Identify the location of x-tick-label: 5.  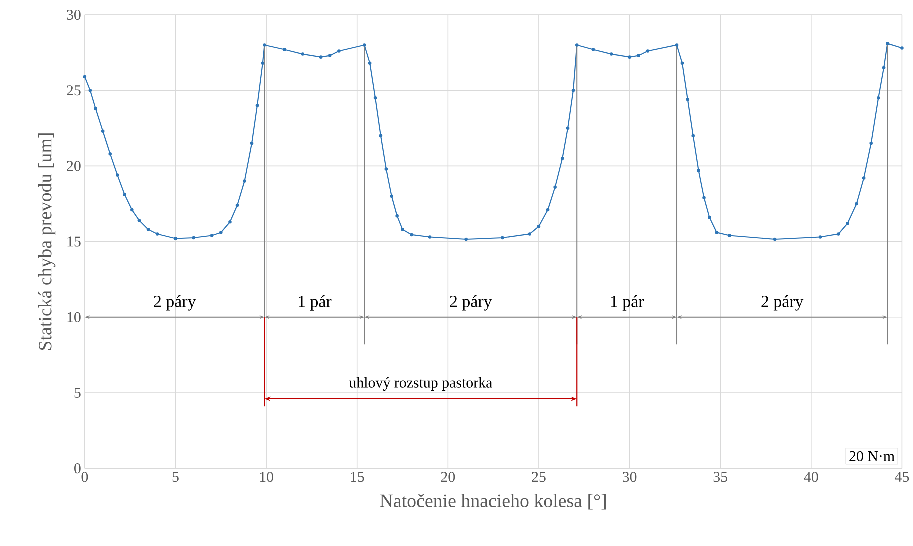
(175, 477).